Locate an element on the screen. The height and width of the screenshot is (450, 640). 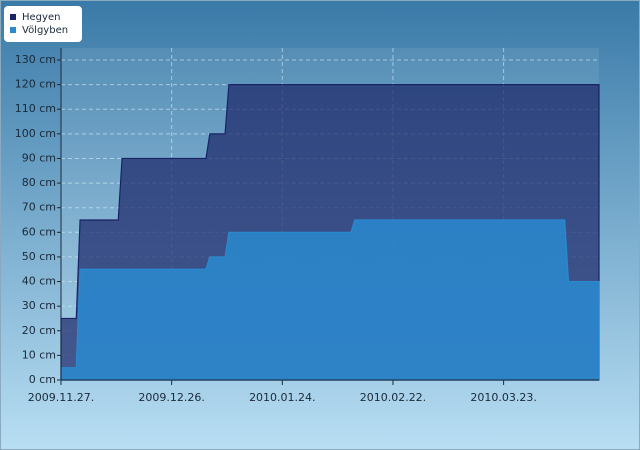
y-tick-label: 80 cm is located at coordinates (39, 182).